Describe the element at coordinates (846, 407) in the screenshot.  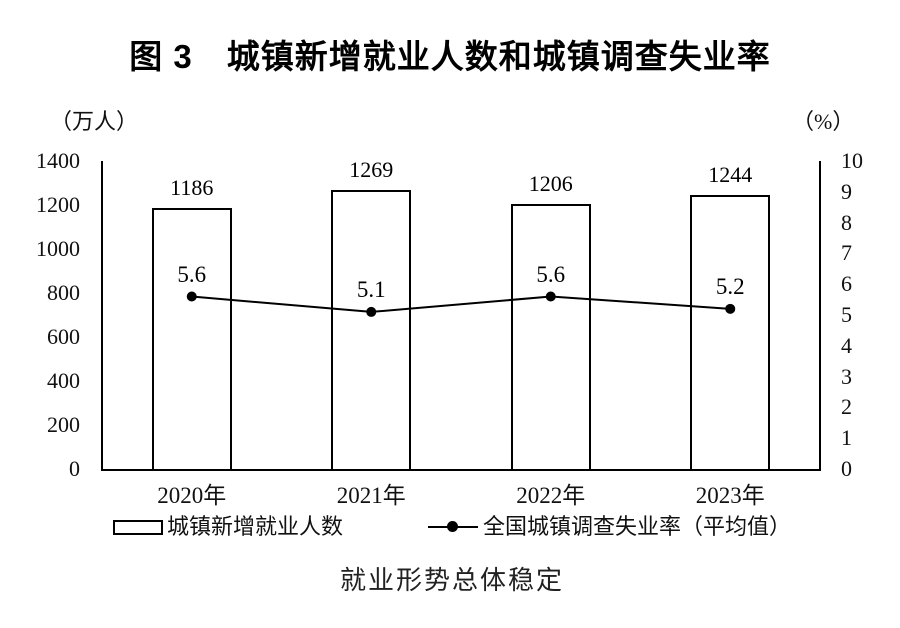
I see `right-axis-tick-label: 2` at that location.